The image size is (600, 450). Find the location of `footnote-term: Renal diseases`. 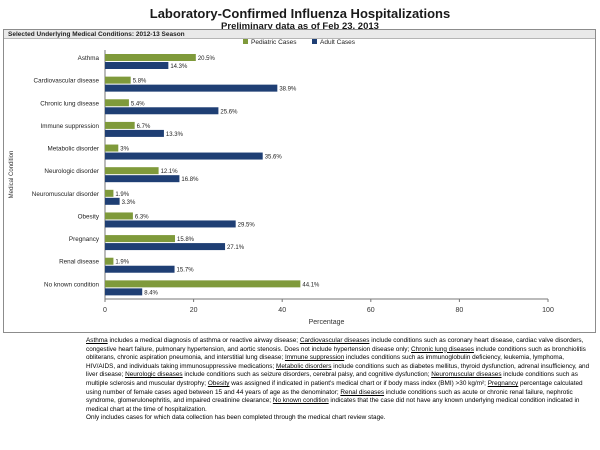

footnote-term: Renal diseases is located at coordinates (362, 392).